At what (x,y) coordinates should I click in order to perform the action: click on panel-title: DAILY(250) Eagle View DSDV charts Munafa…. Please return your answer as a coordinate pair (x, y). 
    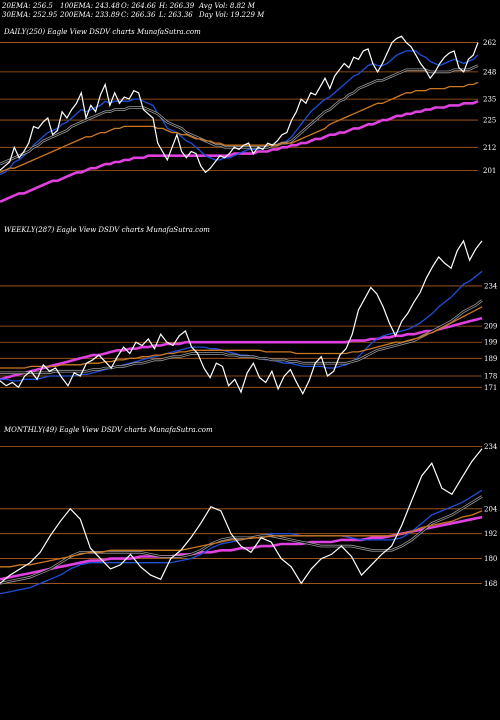
    Looking at the image, I should click on (102, 32).